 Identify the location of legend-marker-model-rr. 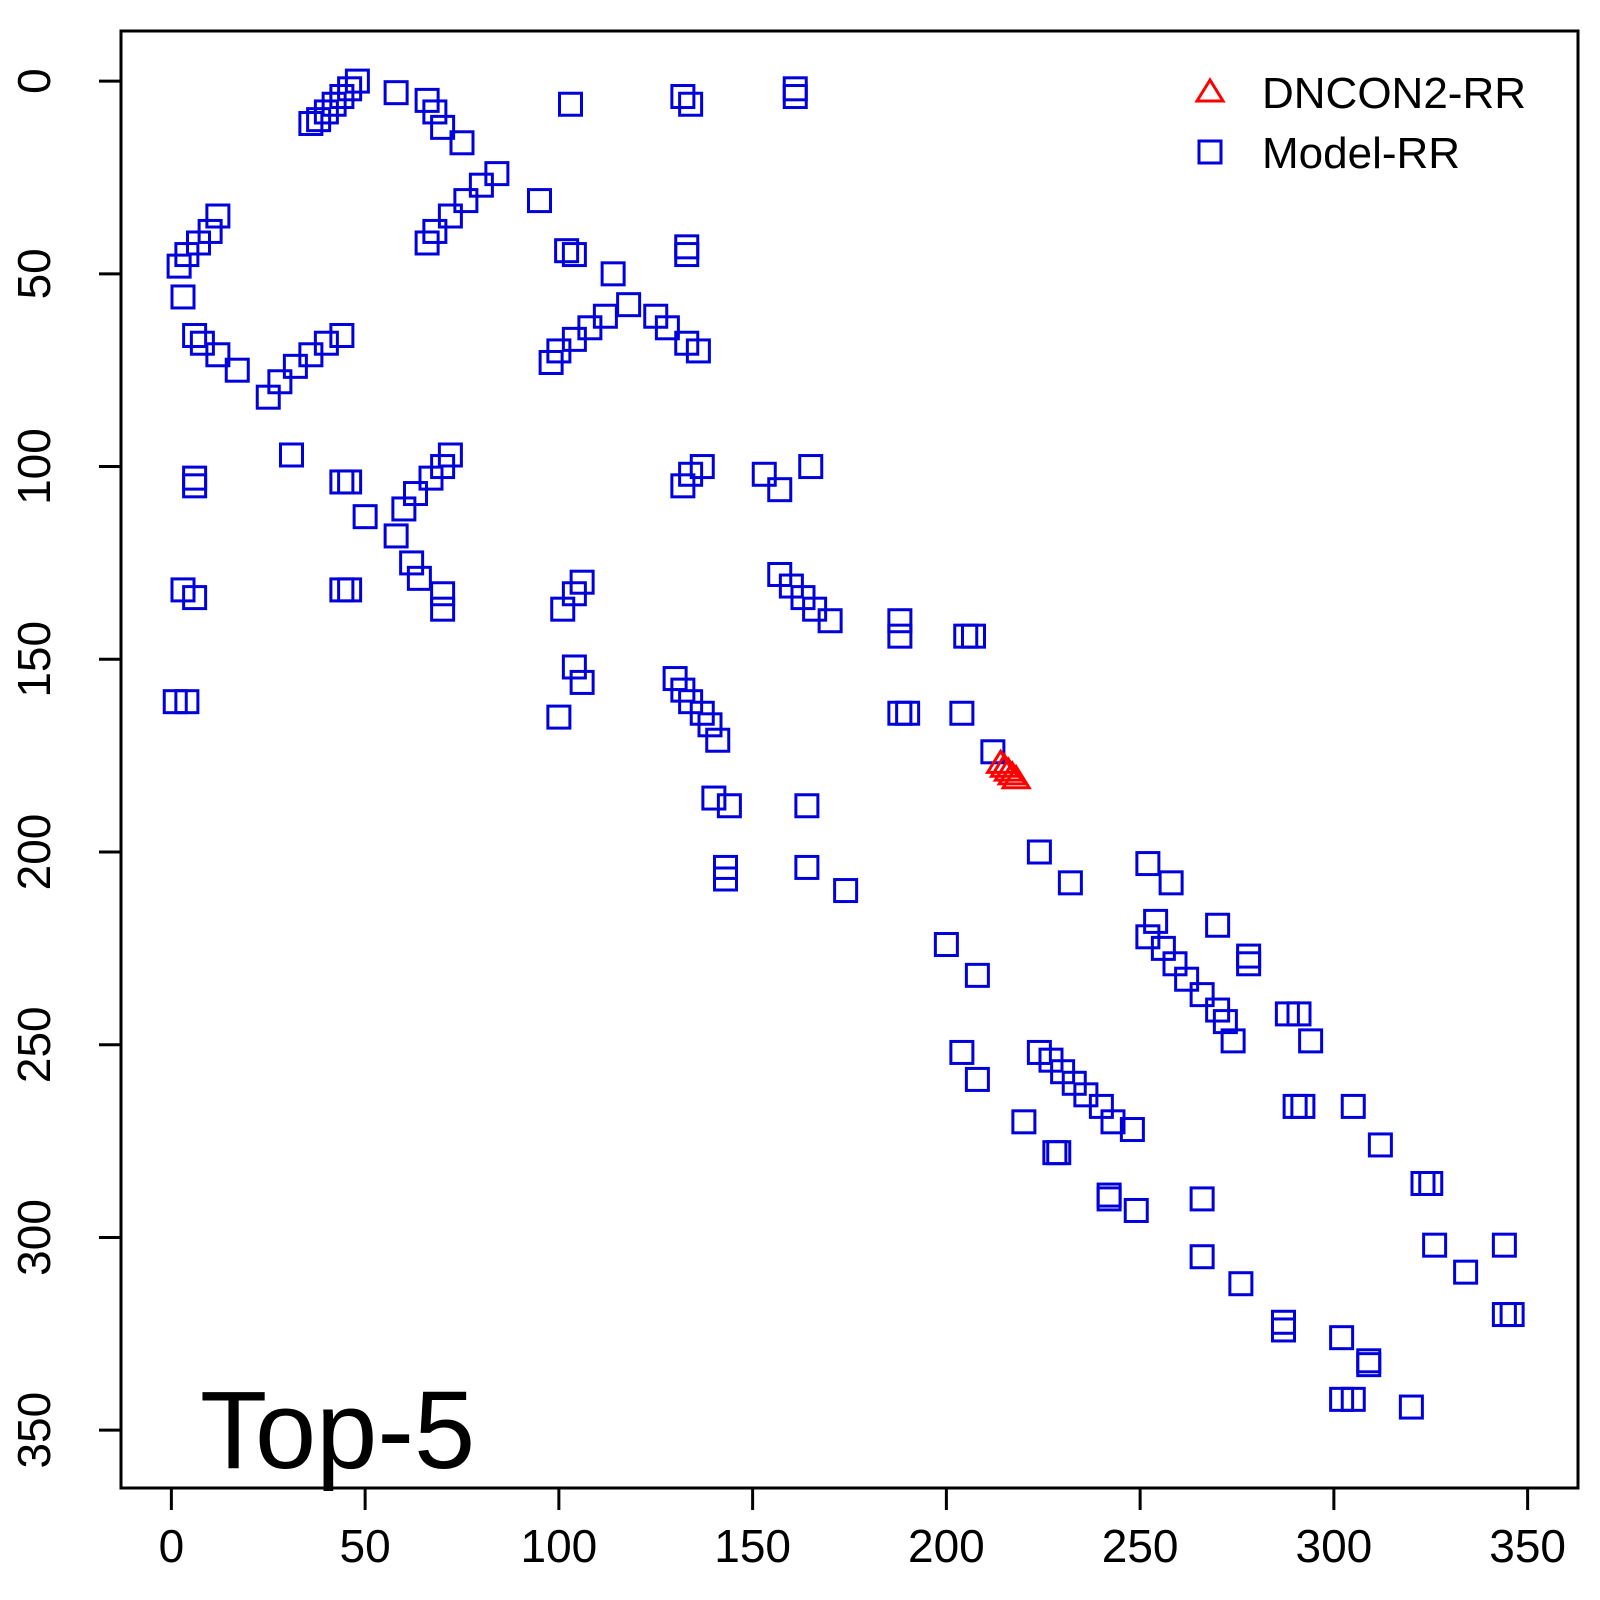
(1210, 152).